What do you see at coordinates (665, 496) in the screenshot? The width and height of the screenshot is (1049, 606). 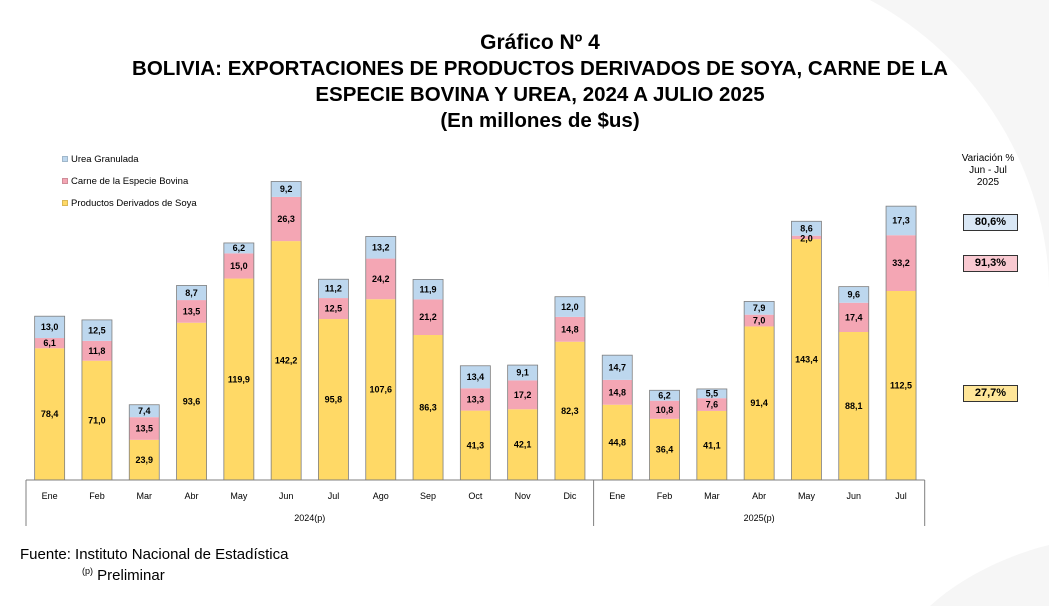 I see `x-tick-label-13: Feb` at bounding box center [665, 496].